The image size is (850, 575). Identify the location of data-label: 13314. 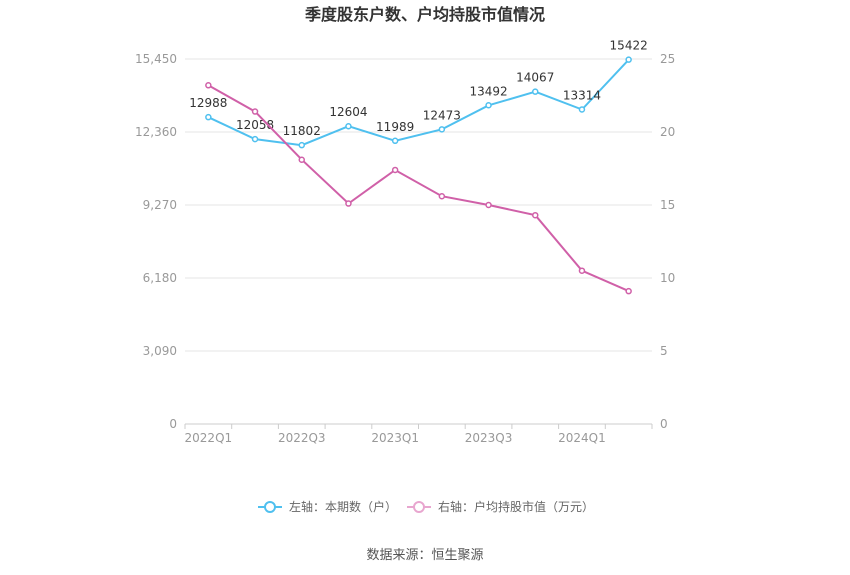
(582, 95).